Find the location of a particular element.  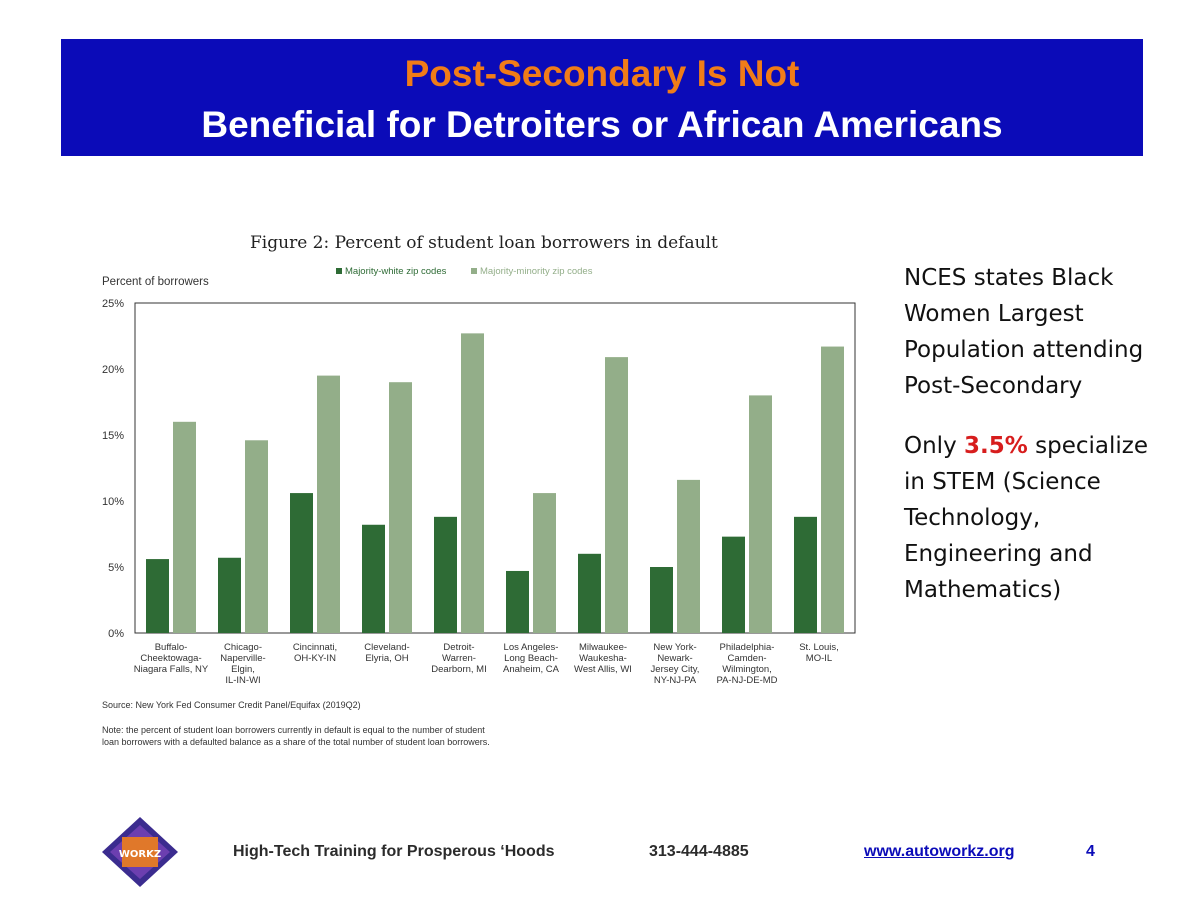

slide-title-line1: Post-Secondary Is Not is located at coordinates (602, 73).